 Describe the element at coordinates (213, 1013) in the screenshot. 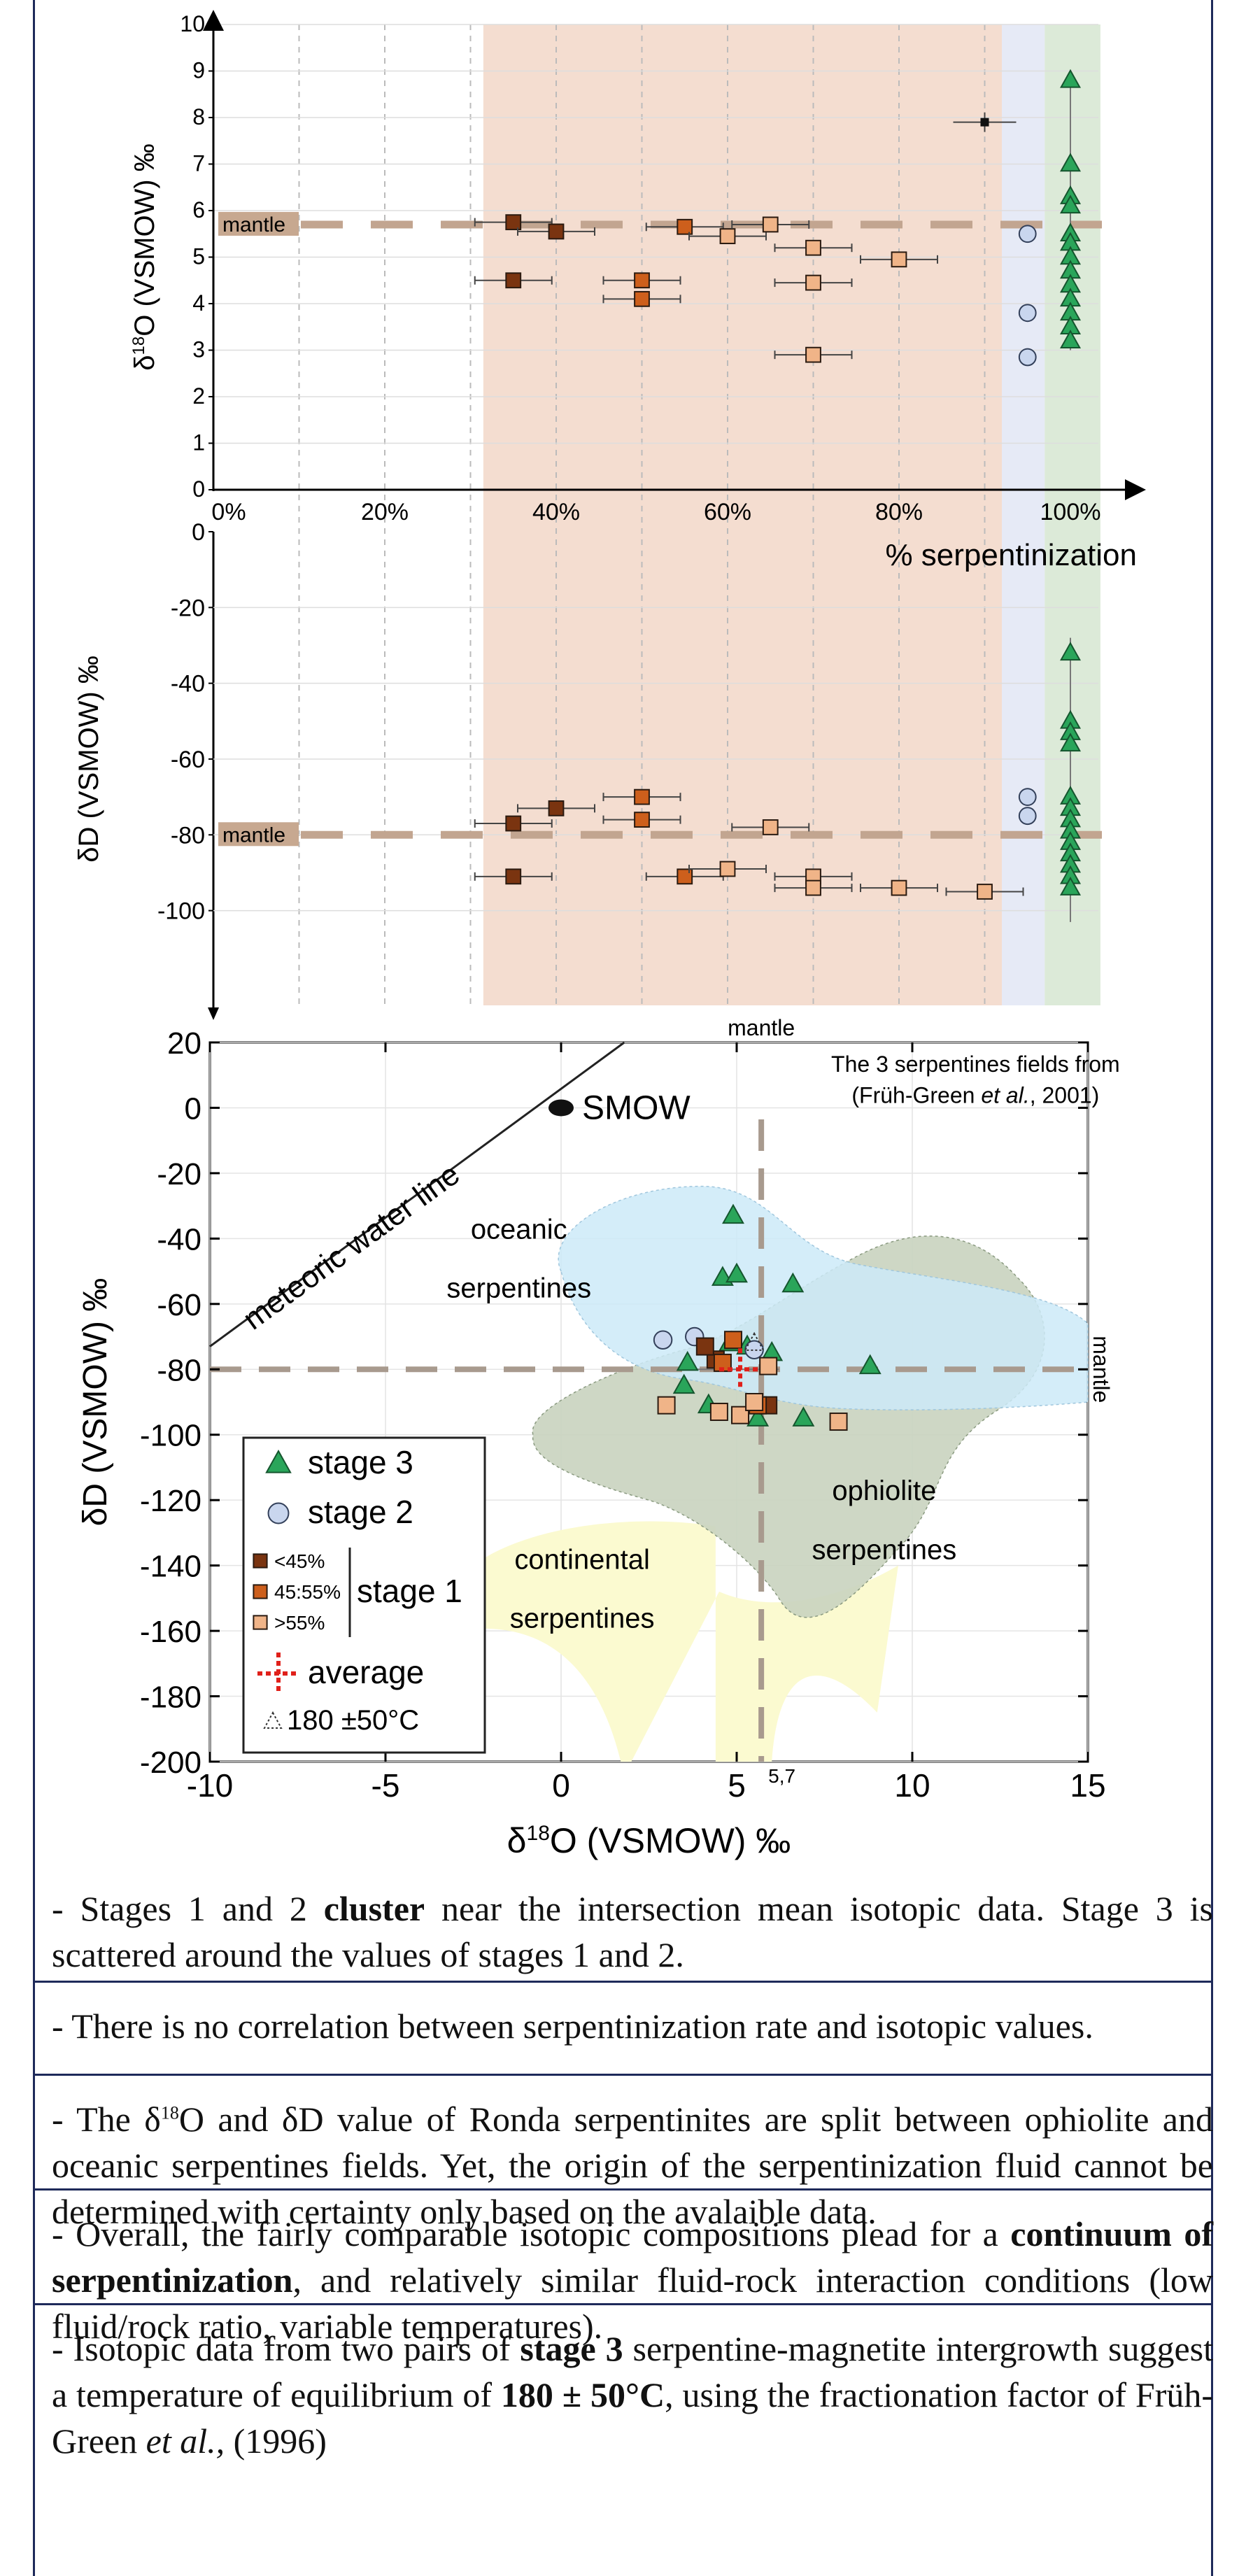

I see `y-axis-arrow` at that location.